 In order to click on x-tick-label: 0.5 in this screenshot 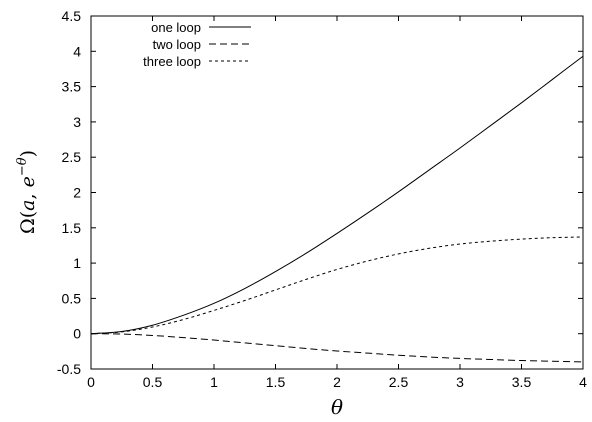, I will do `click(153, 382)`.